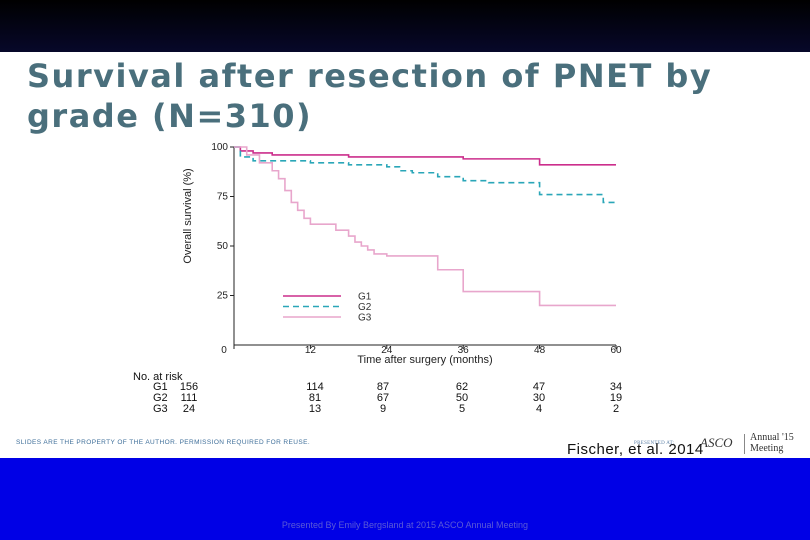 The width and height of the screenshot is (810, 540). I want to click on citation: Fischer, et al. 2014, so click(635, 449).